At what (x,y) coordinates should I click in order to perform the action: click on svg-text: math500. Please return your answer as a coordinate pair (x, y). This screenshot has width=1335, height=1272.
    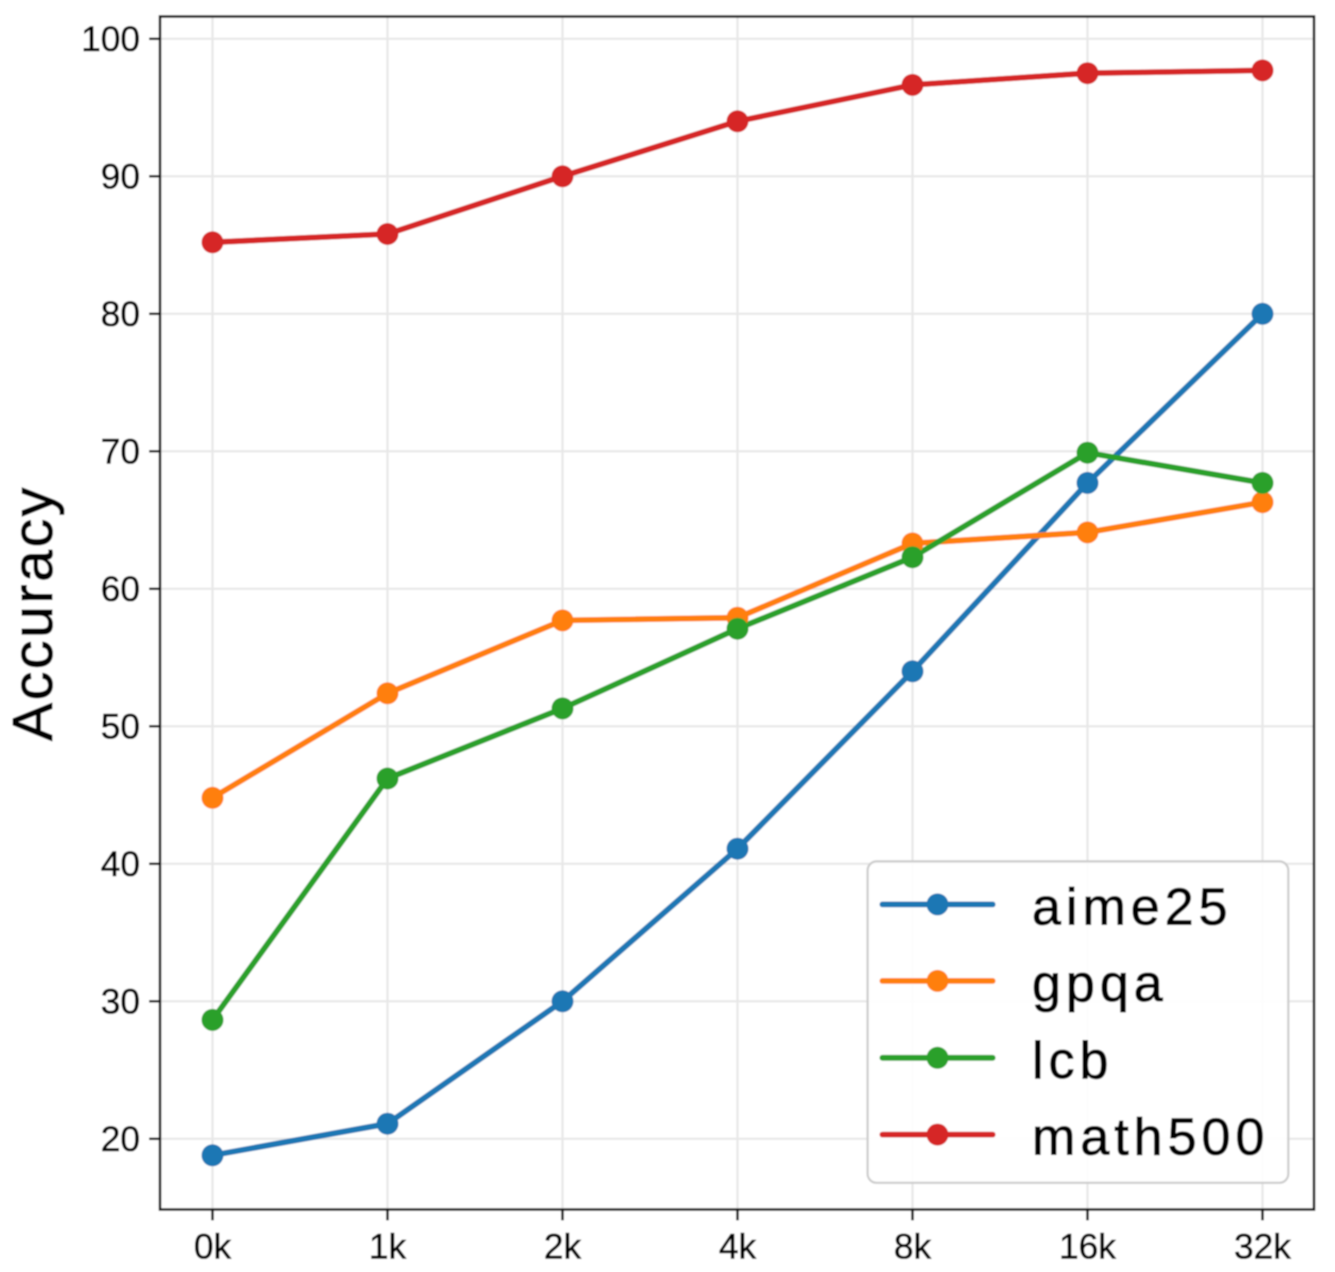
    Looking at the image, I should click on (1150, 1138).